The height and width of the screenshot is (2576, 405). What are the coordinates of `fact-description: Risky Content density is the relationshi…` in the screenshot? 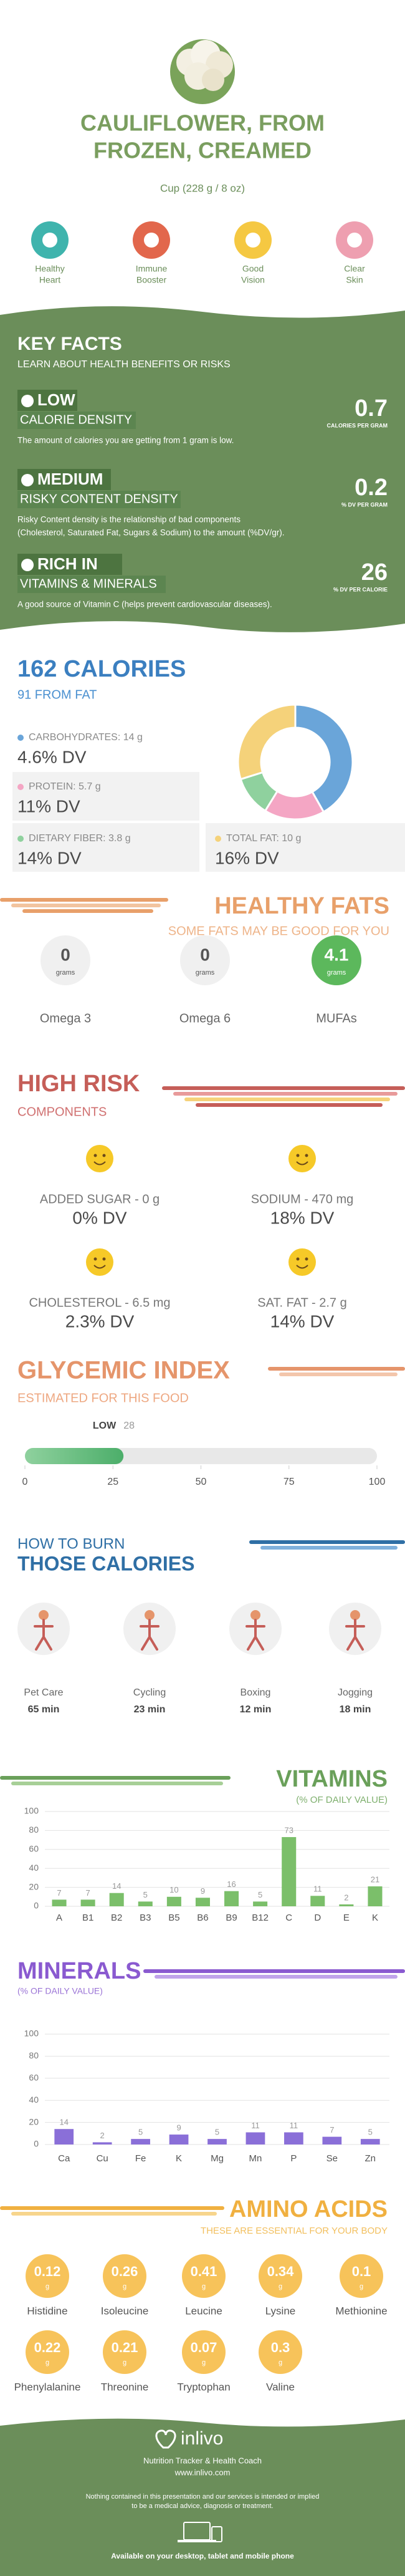 It's located at (129, 519).